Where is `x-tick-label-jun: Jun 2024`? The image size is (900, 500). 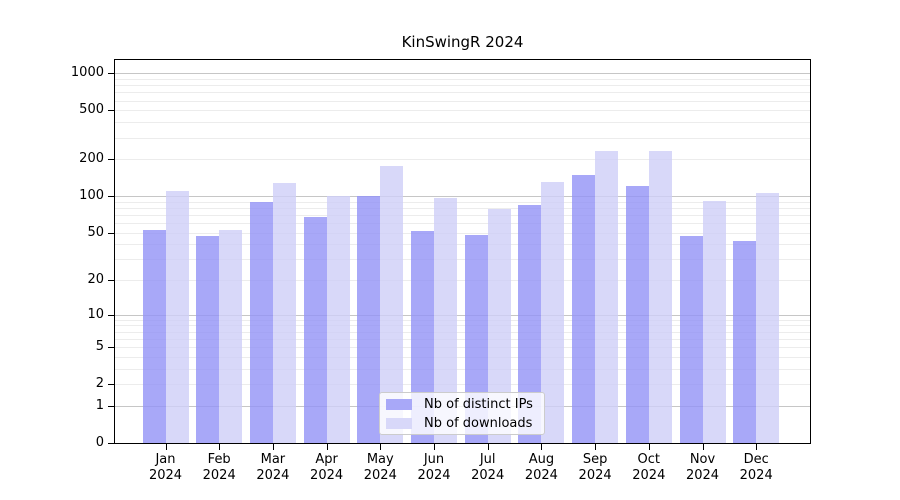 x-tick-label-jun: Jun 2024 is located at coordinates (434, 467).